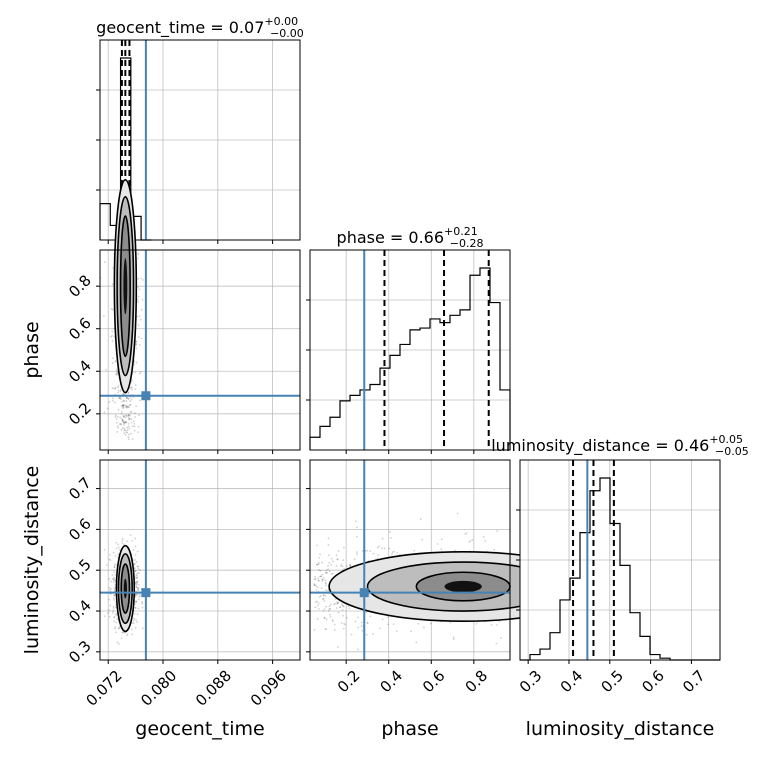 The image size is (760, 760). What do you see at coordinates (213, 688) in the screenshot?
I see `xticklabel-geocent_time: 0.088` at bounding box center [213, 688].